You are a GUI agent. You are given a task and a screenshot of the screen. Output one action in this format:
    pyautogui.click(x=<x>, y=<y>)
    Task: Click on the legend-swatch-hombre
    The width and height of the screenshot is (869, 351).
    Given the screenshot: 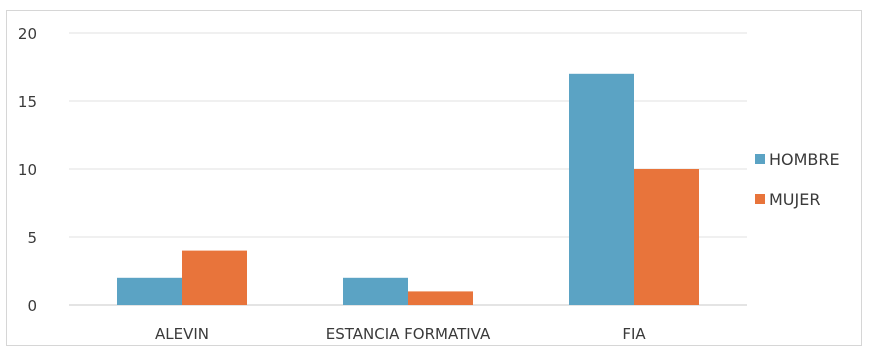 What is the action you would take?
    pyautogui.click(x=760, y=159)
    